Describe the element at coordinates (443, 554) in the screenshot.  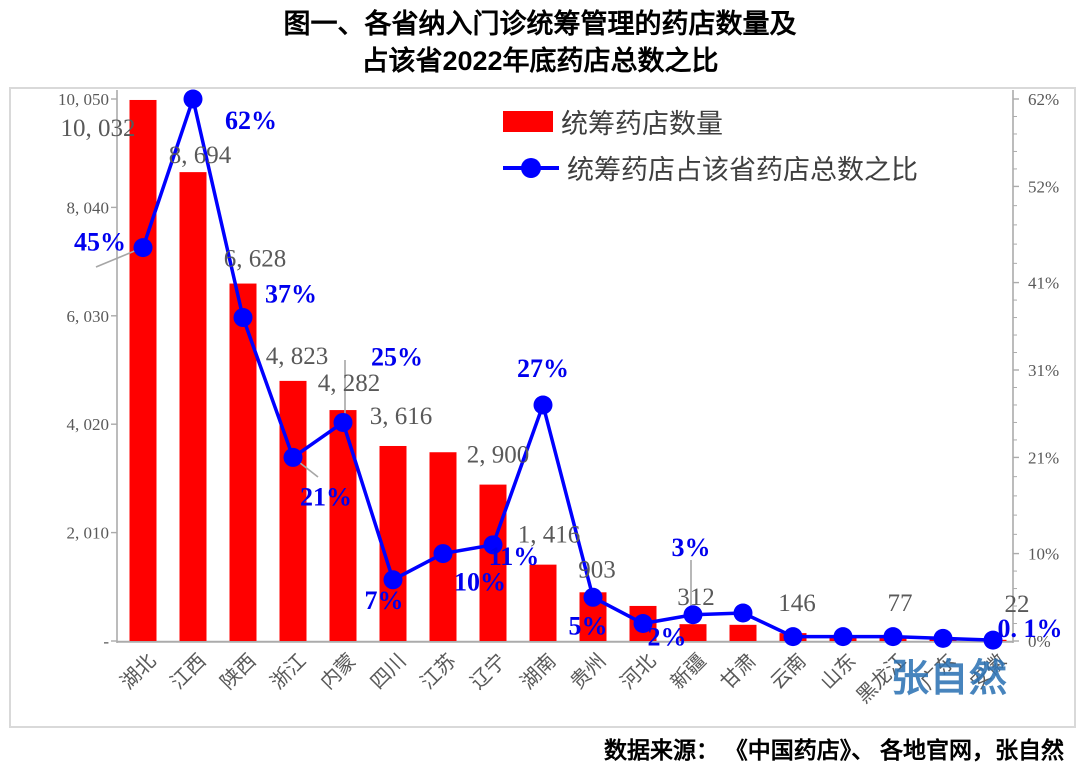
I see `dot-江苏` at that location.